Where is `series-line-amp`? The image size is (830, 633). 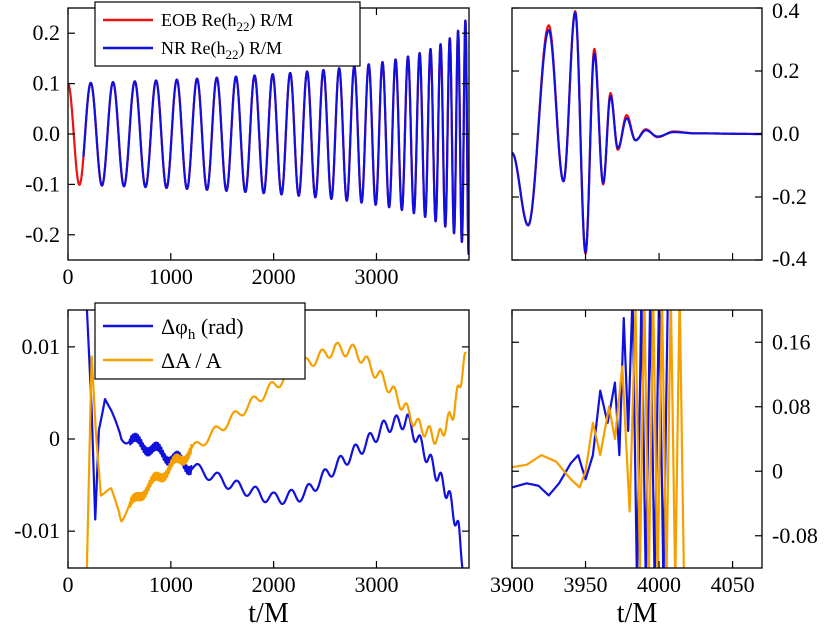 series-line-amp is located at coordinates (598, 439).